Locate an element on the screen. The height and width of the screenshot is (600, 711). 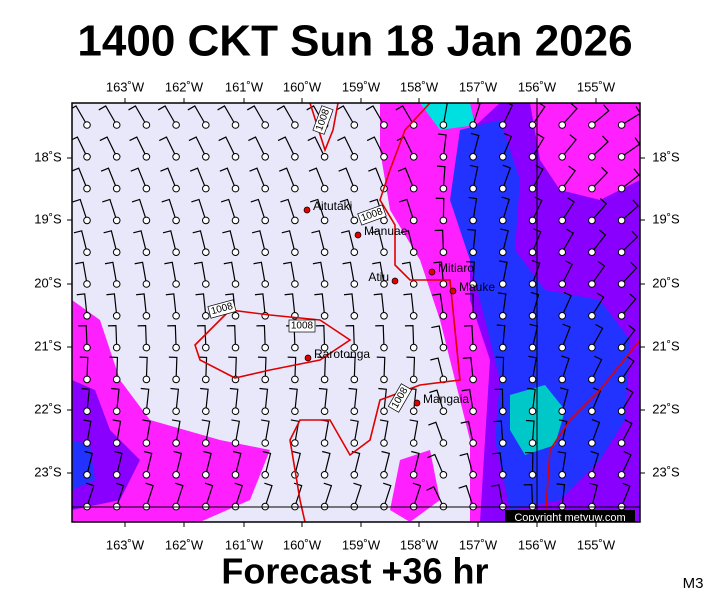
lat-label: 23˚S is located at coordinates (666, 471).